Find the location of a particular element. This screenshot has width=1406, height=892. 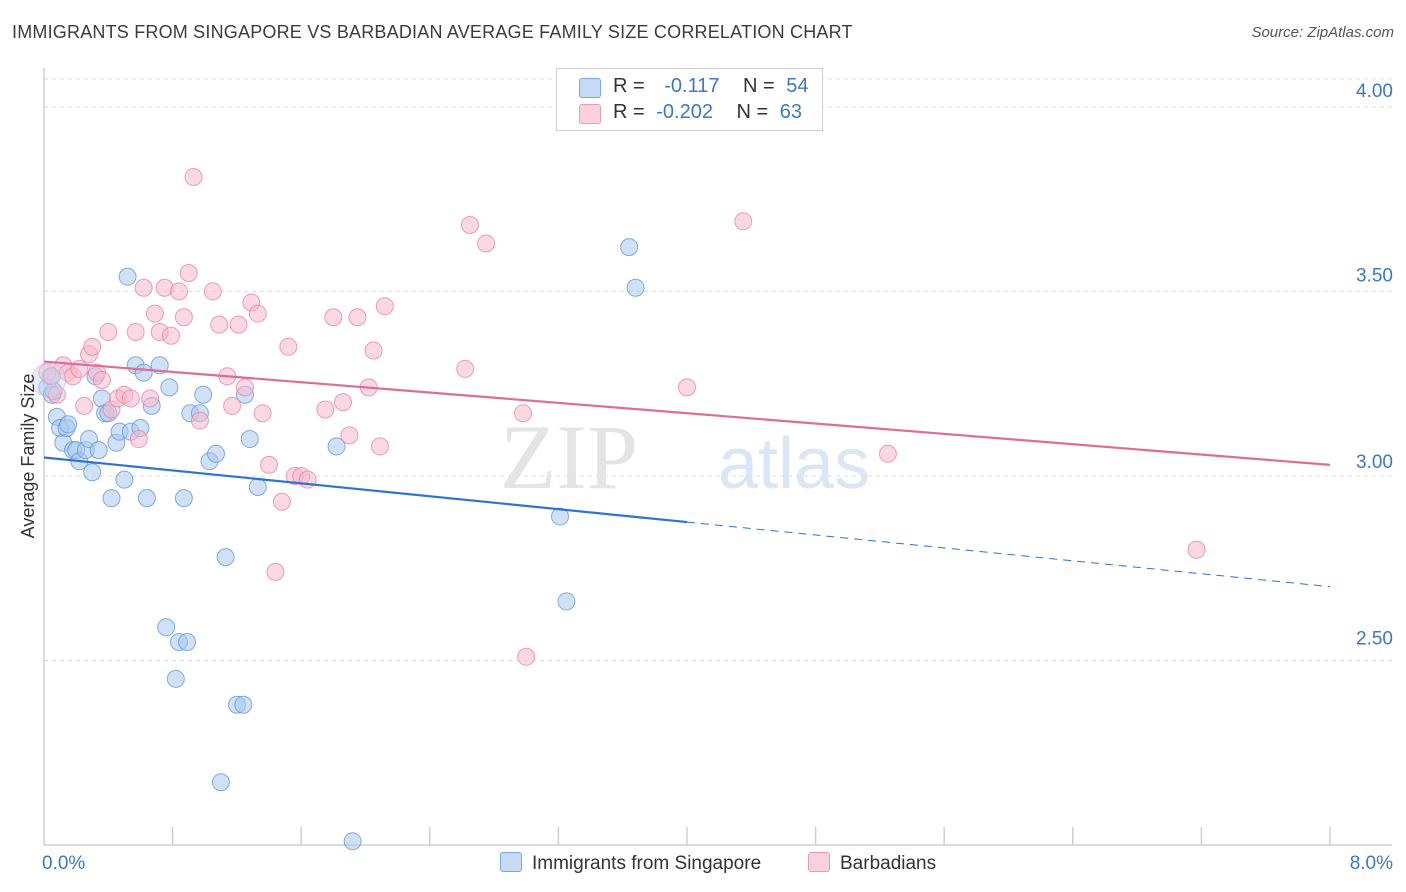

bottom-legend-barbadians: Barbadians is located at coordinates (872, 863).